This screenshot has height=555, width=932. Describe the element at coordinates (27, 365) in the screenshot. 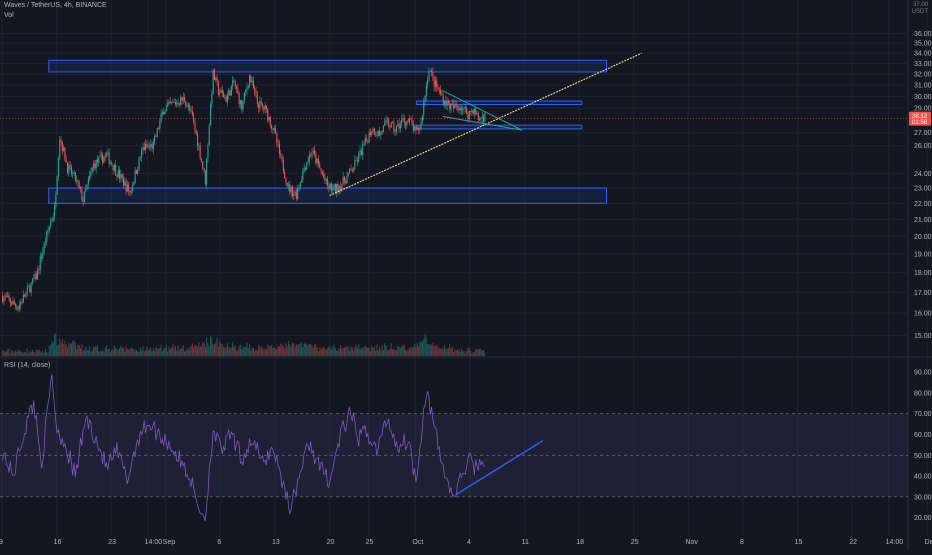

I see `rsi-legend: RSI (14, close)` at that location.